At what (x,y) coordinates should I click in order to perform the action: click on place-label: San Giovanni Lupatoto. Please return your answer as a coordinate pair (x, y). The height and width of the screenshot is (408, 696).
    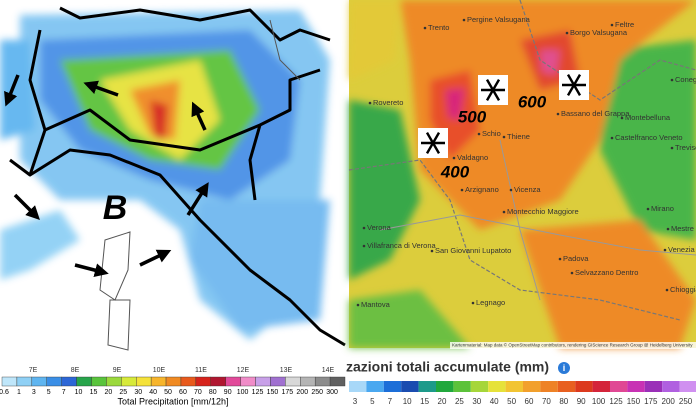
    Looking at the image, I should click on (473, 250).